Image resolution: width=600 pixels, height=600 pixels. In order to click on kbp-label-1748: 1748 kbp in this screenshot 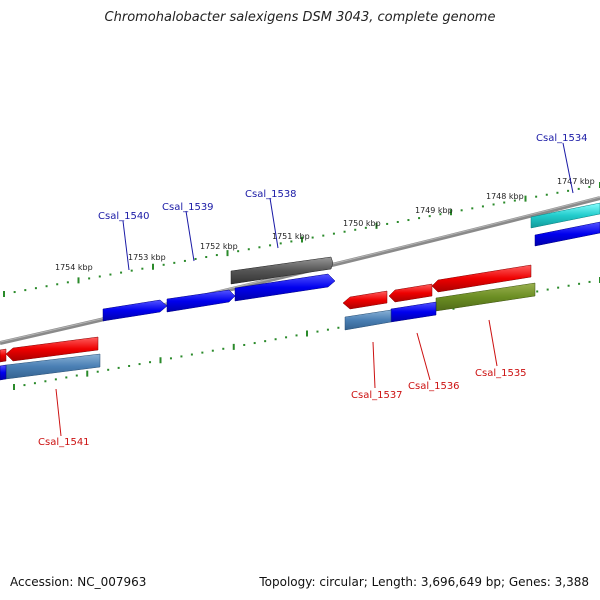, I will do `click(505, 196)`.